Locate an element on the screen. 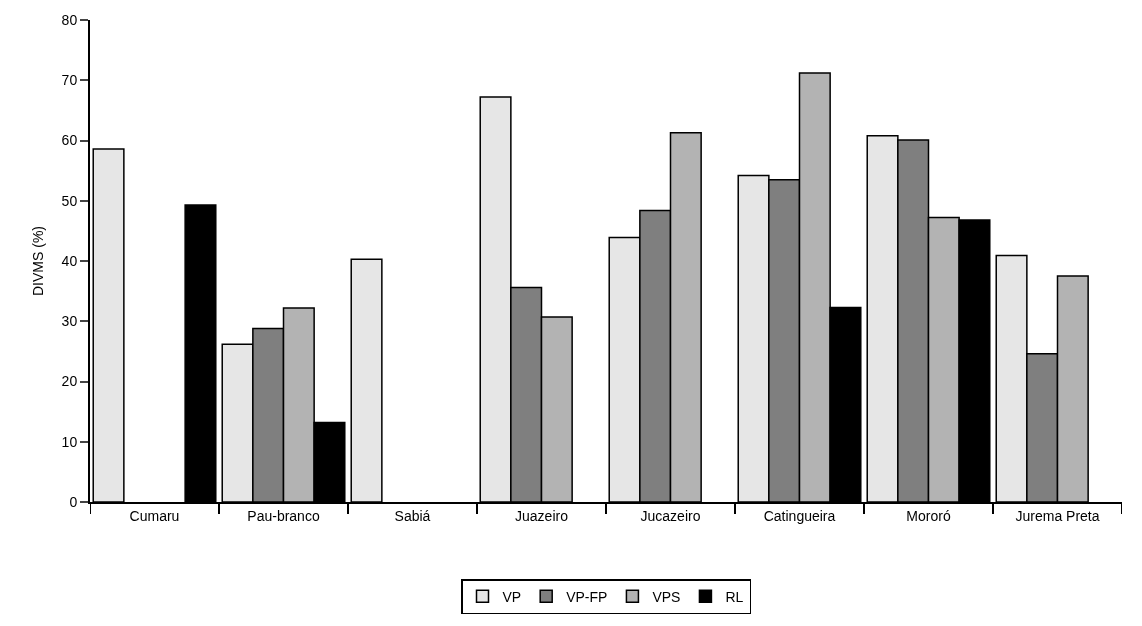  y-tick-label: 60 is located at coordinates (69, 140).